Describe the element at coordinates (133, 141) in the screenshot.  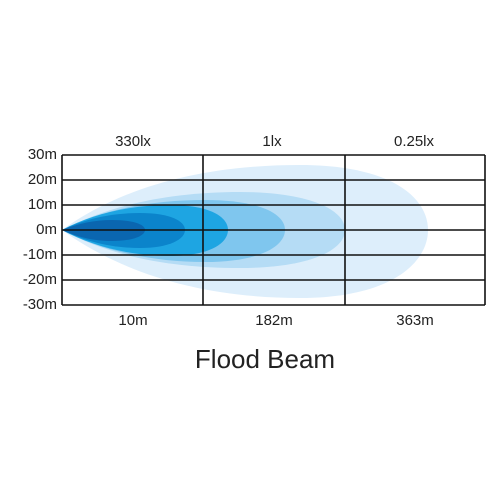
I see `lux-label: 330lx` at that location.